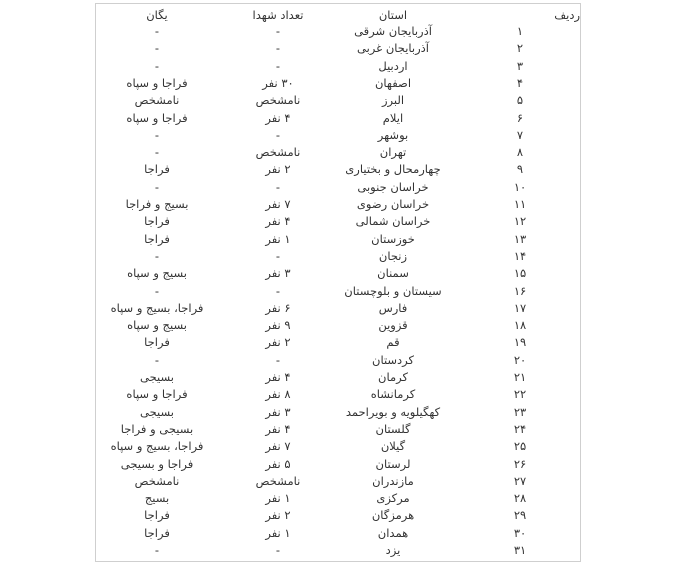 This screenshot has width=676, height=568. Describe the element at coordinates (520, 290) in the screenshot. I see `cell-index: ۱۶` at that location.